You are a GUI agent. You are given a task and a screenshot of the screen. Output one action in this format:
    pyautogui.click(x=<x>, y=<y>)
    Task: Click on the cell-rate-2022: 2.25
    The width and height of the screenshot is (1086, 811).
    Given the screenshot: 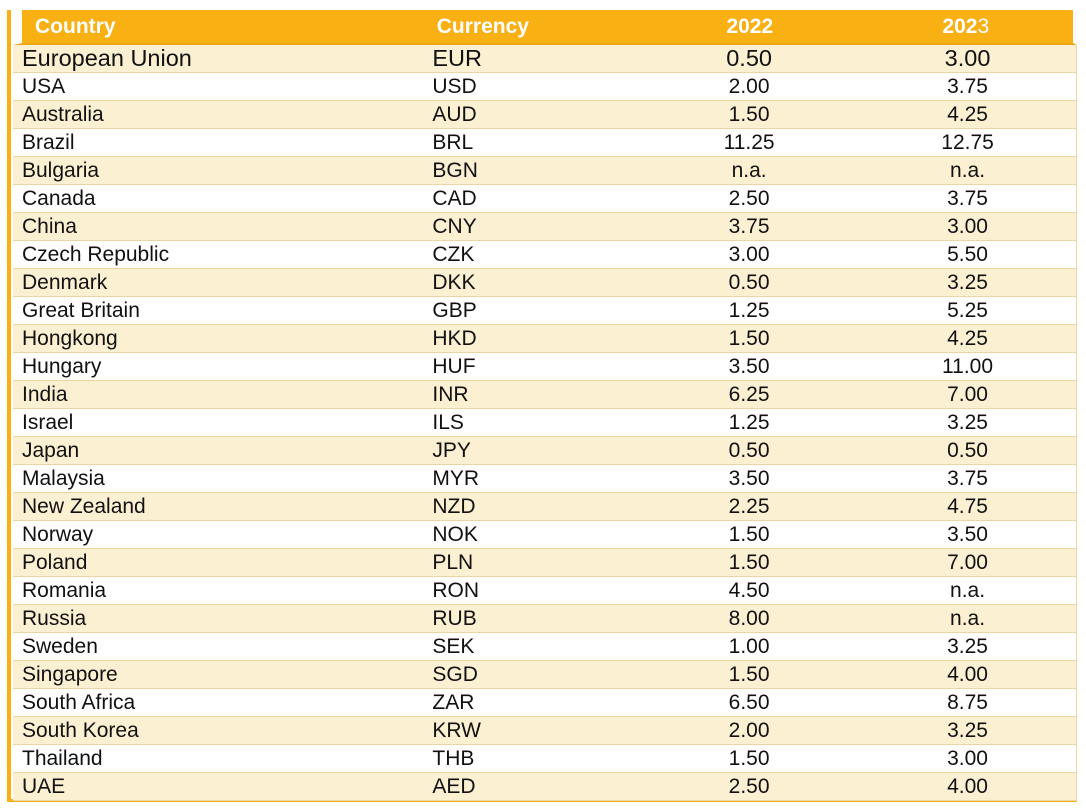 What is the action you would take?
    pyautogui.click(x=749, y=506)
    